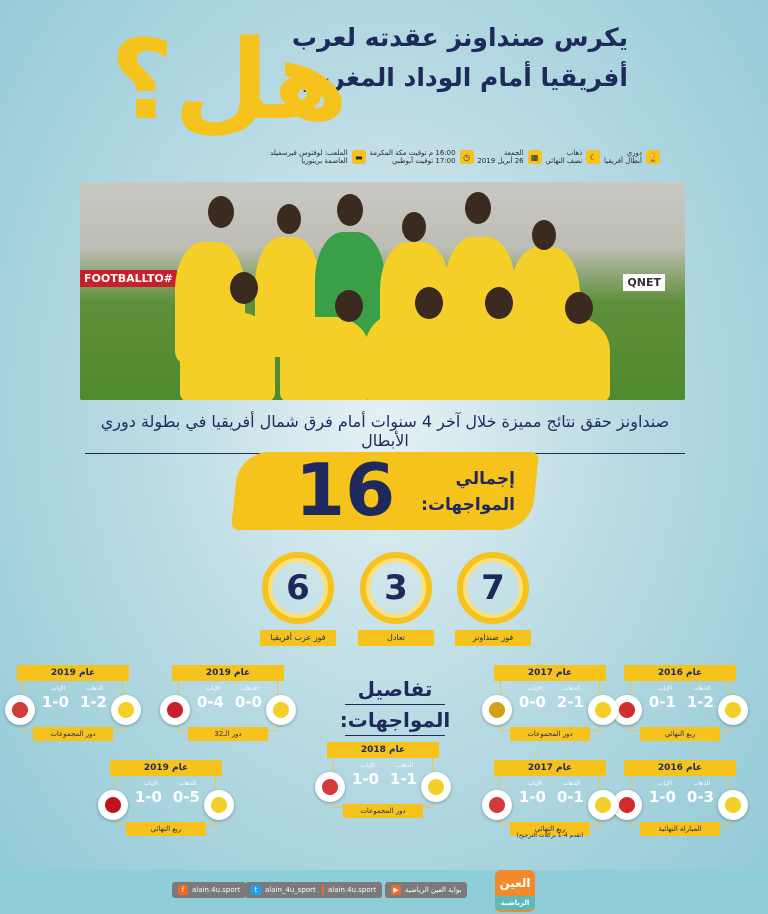  What do you see at coordinates (383, 750) in the screenshot?
I see `match-year: عام 2018` at bounding box center [383, 750].